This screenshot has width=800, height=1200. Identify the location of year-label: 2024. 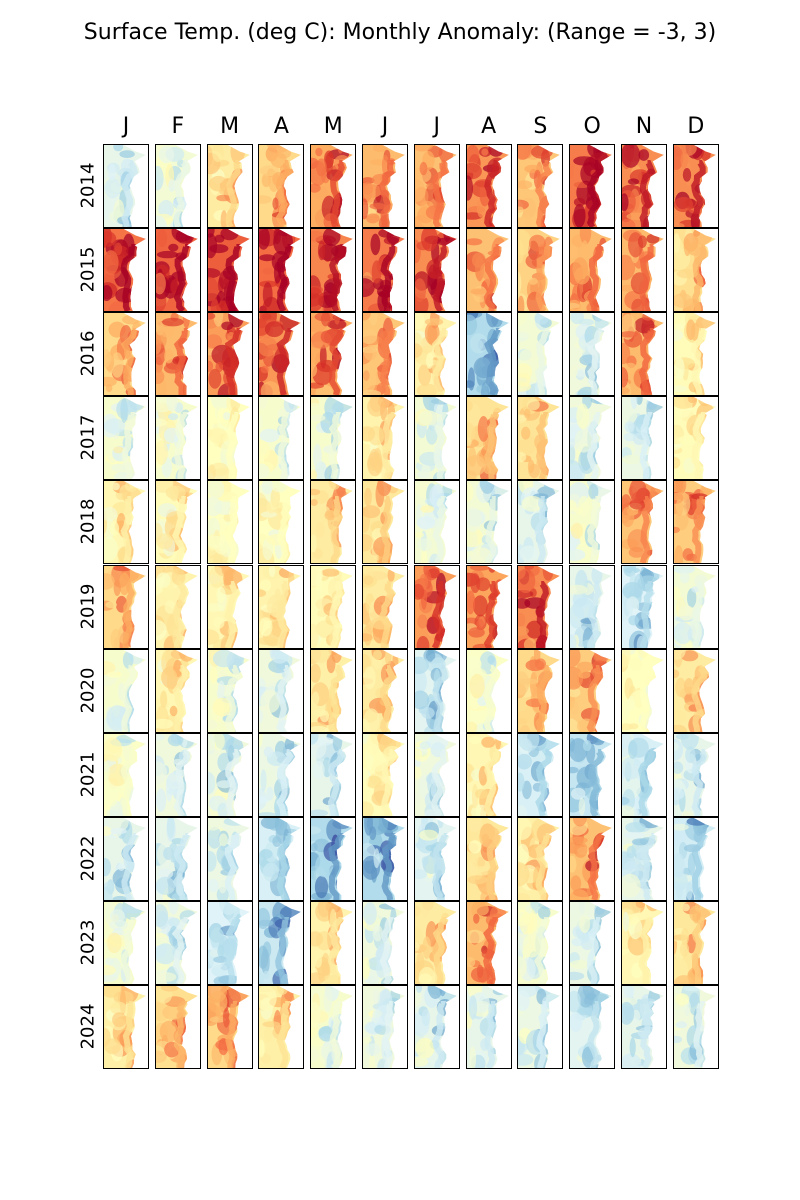
(88, 1026).